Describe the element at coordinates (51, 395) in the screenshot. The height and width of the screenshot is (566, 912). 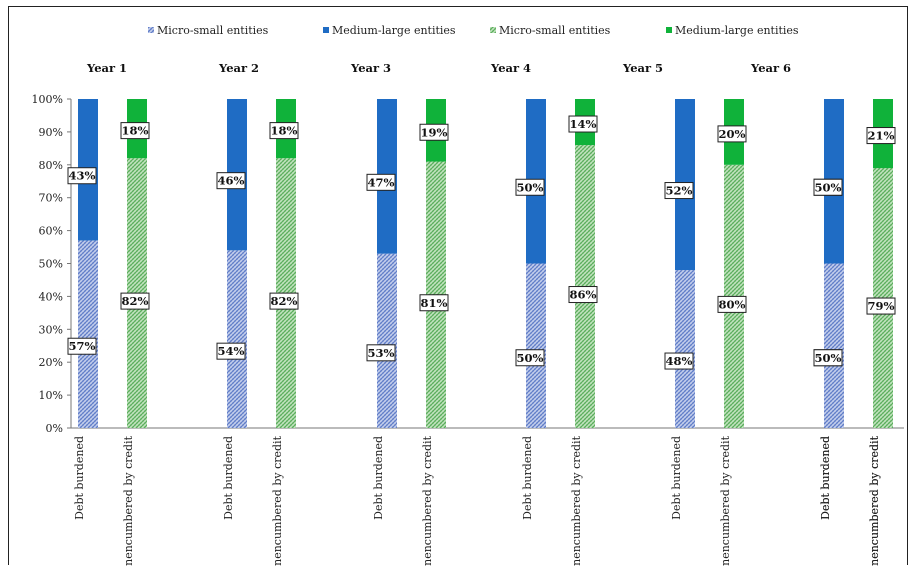
I see `y-tick-label: 10%` at that location.